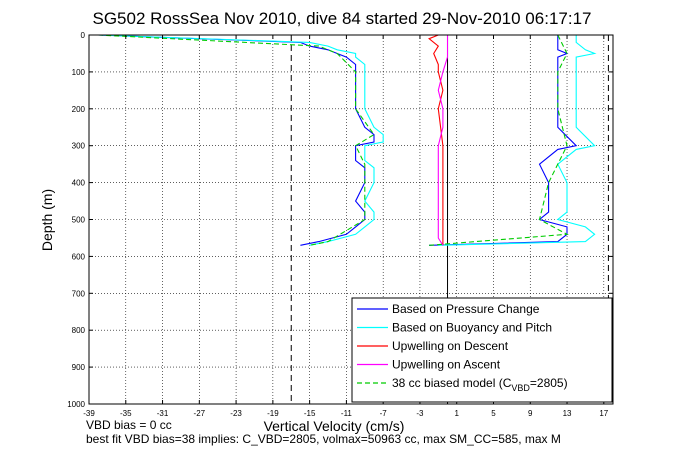  Describe the element at coordinates (456, 413) in the screenshot. I see `x-tick-label: 1` at that location.